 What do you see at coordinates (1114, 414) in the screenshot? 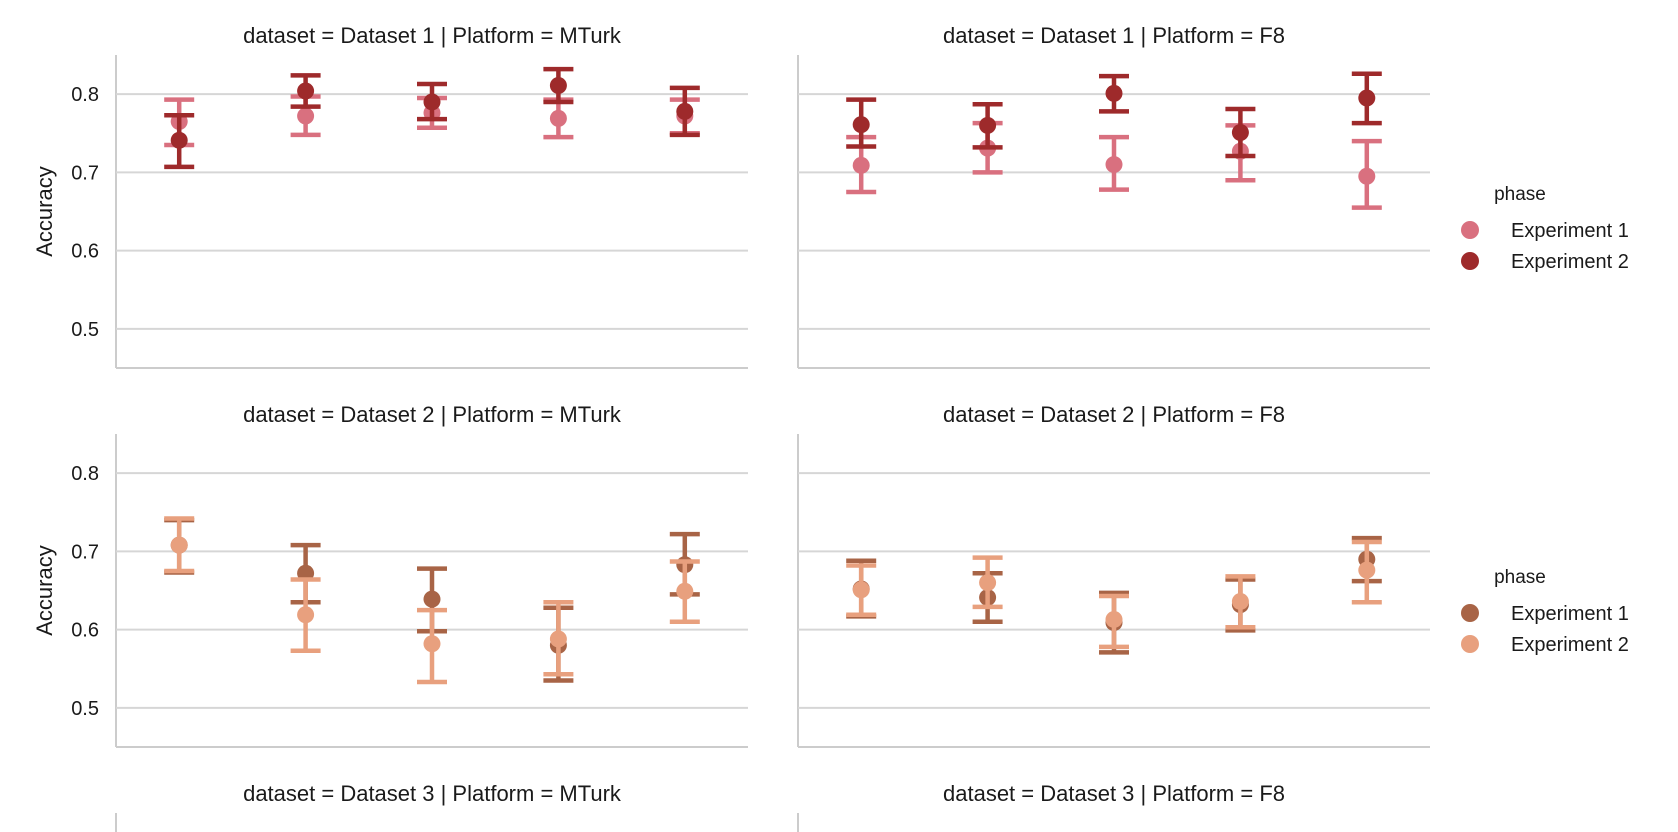
I see `facet-title: dataset = Dataset 2 | Platform = F8` at bounding box center [1114, 414].